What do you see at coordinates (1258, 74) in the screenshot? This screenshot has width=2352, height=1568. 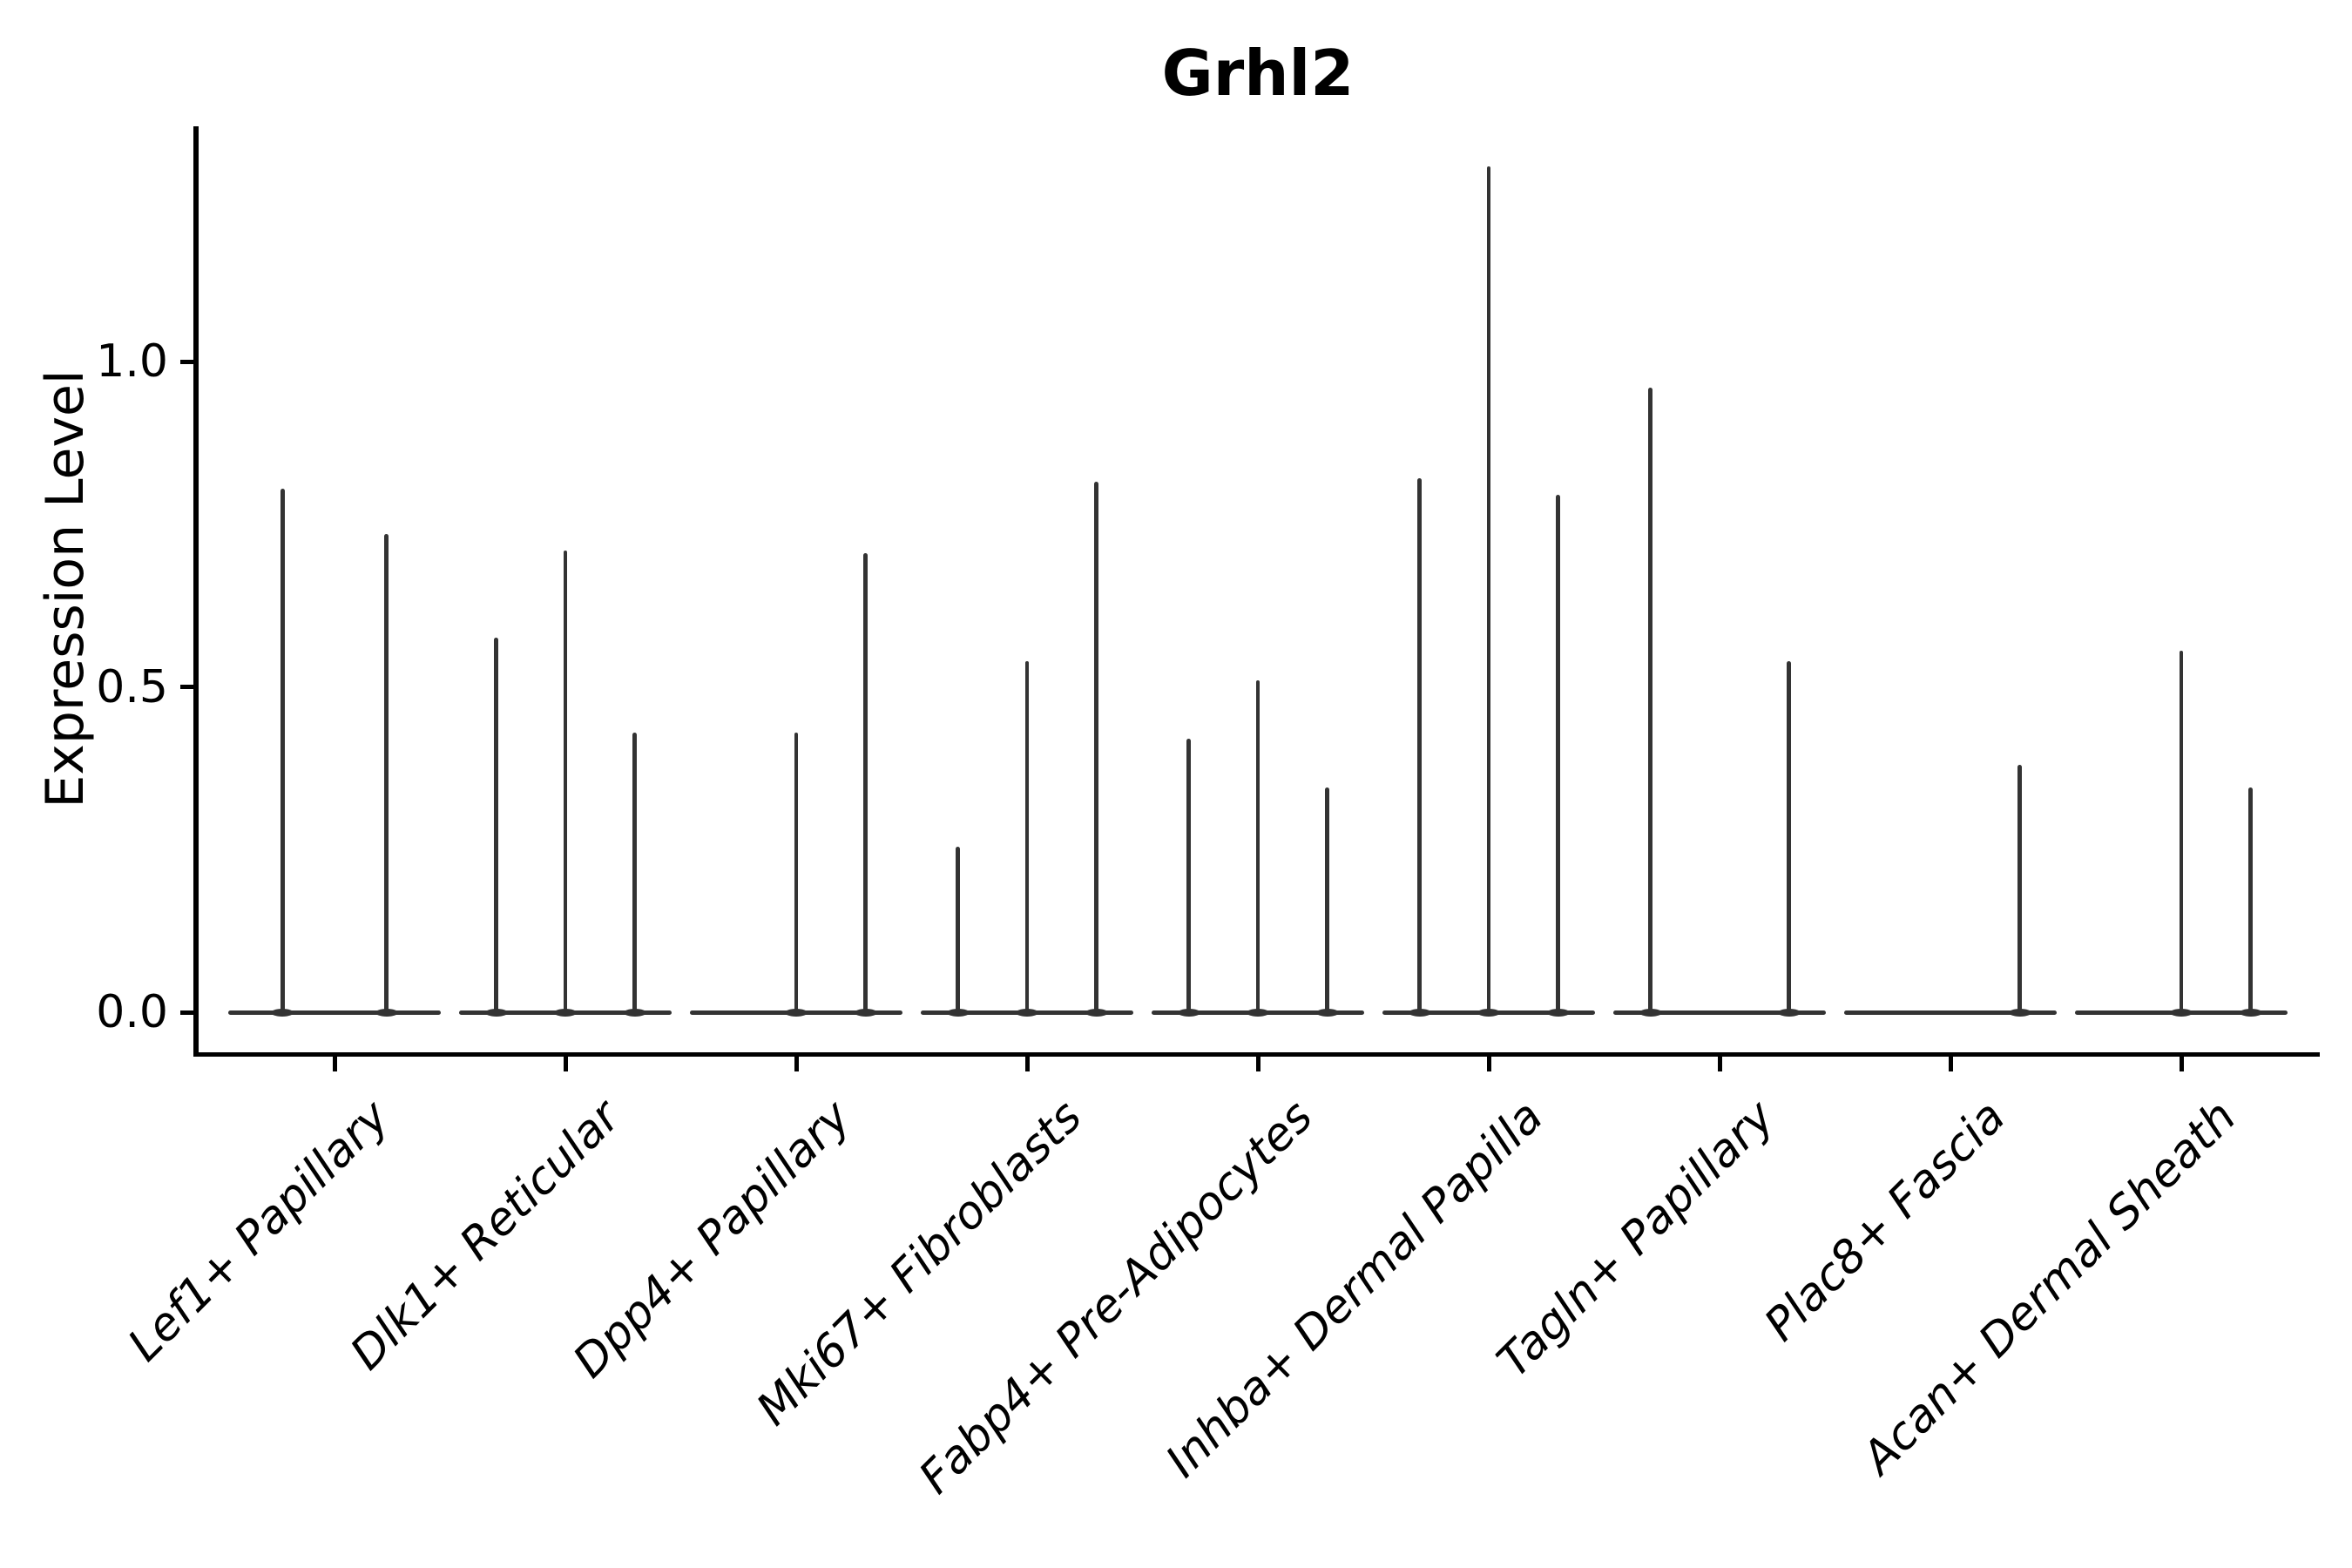 I see `chart-title: Grhl2` at bounding box center [1258, 74].